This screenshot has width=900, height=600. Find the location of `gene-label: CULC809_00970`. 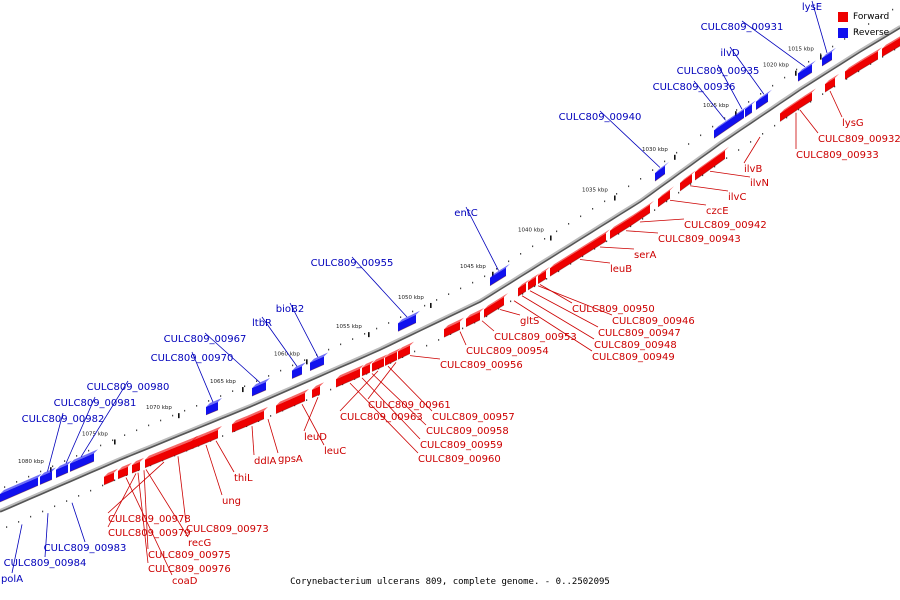

gene-label: CULC809_00970 is located at coordinates (192, 358).